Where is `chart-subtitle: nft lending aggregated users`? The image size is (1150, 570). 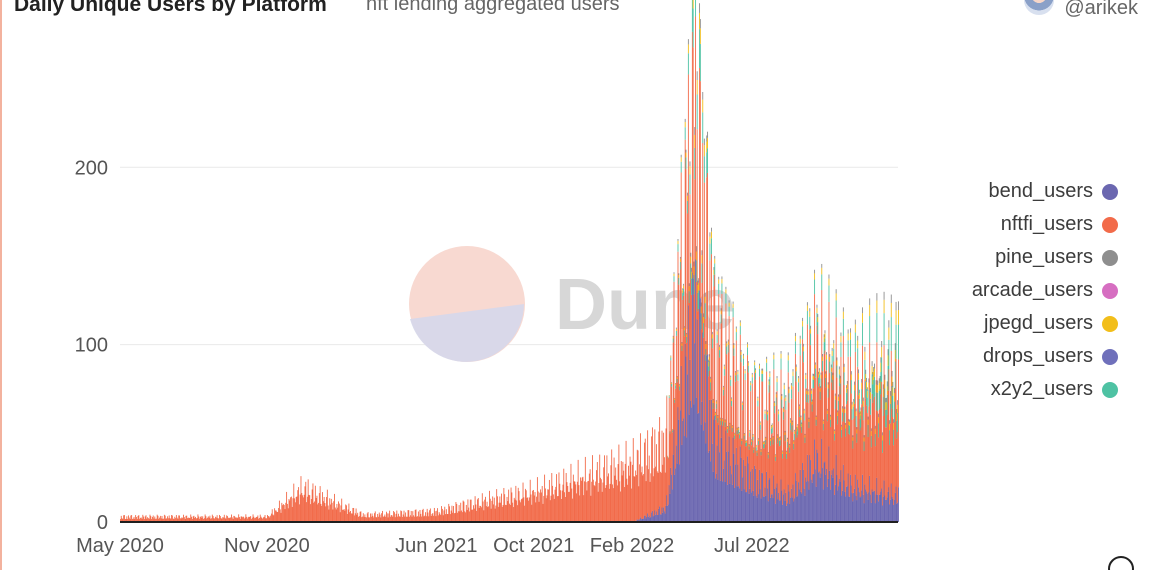
chart-subtitle: nft lending aggregated users is located at coordinates (493, 7).